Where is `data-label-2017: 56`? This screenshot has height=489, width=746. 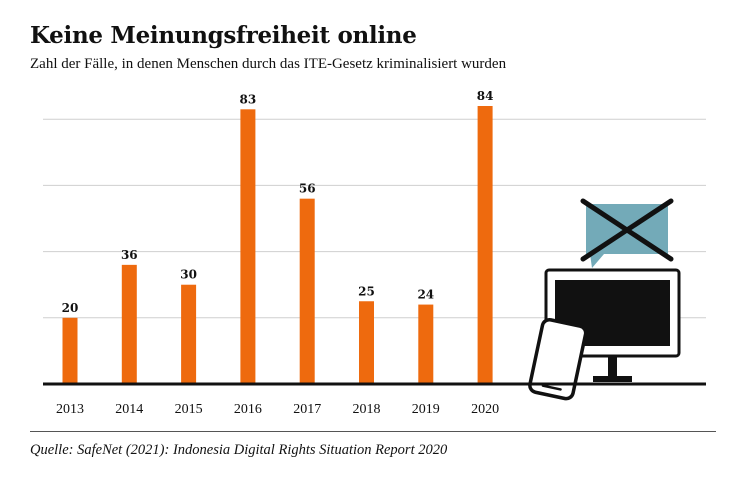 data-label-2017: 56 is located at coordinates (307, 189).